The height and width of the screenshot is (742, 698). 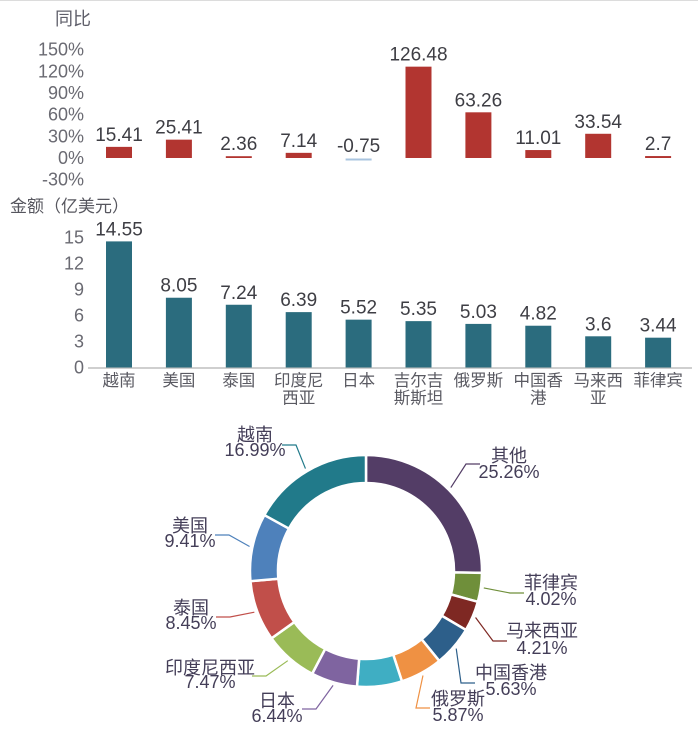 What do you see at coordinates (74, 237) in the screenshot?
I see `amount-y-tick: 15` at bounding box center [74, 237].